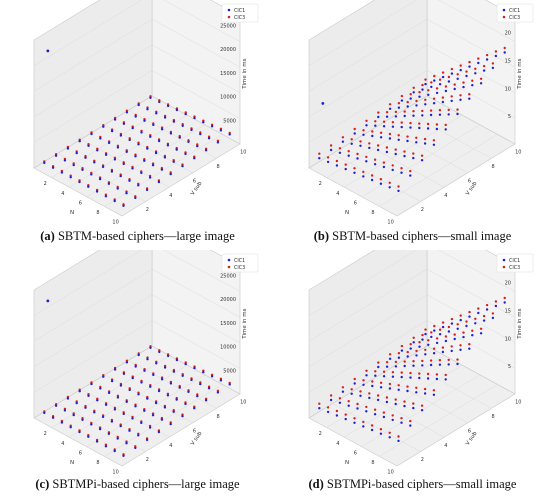  What do you see at coordinates (228, 98) in the screenshot?
I see `z-tick-label: 10000` at bounding box center [228, 98].